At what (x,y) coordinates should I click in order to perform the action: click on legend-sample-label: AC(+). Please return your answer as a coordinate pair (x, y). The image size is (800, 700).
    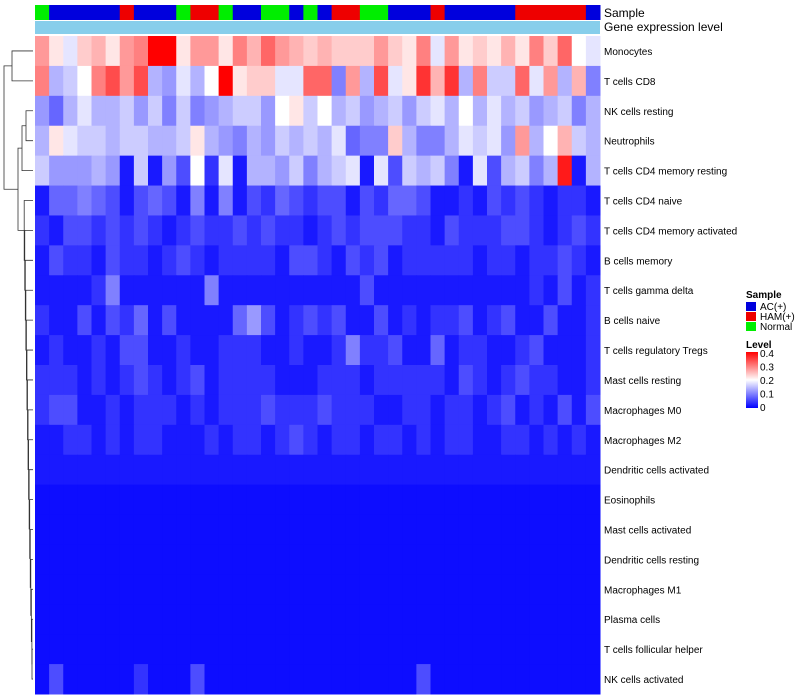
    Looking at the image, I should click on (773, 307).